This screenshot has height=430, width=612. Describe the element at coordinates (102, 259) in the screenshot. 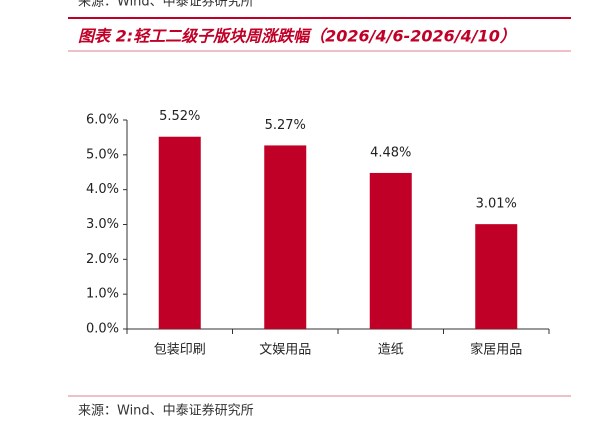

I see `y-tick-label: 2.0%` at that location.